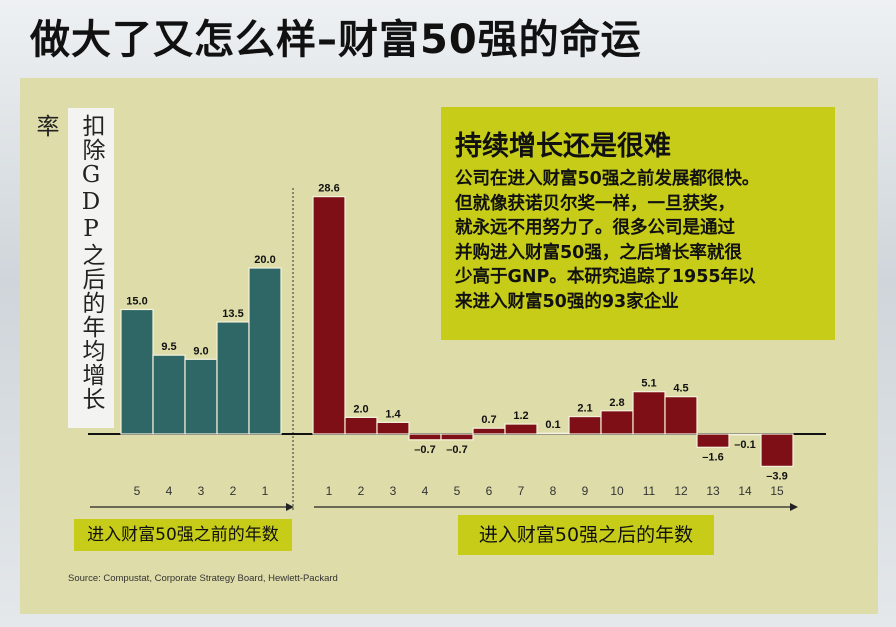  What do you see at coordinates (563, 146) in the screenshot?
I see `callout-heading: 持续增长还是很难` at bounding box center [563, 146].